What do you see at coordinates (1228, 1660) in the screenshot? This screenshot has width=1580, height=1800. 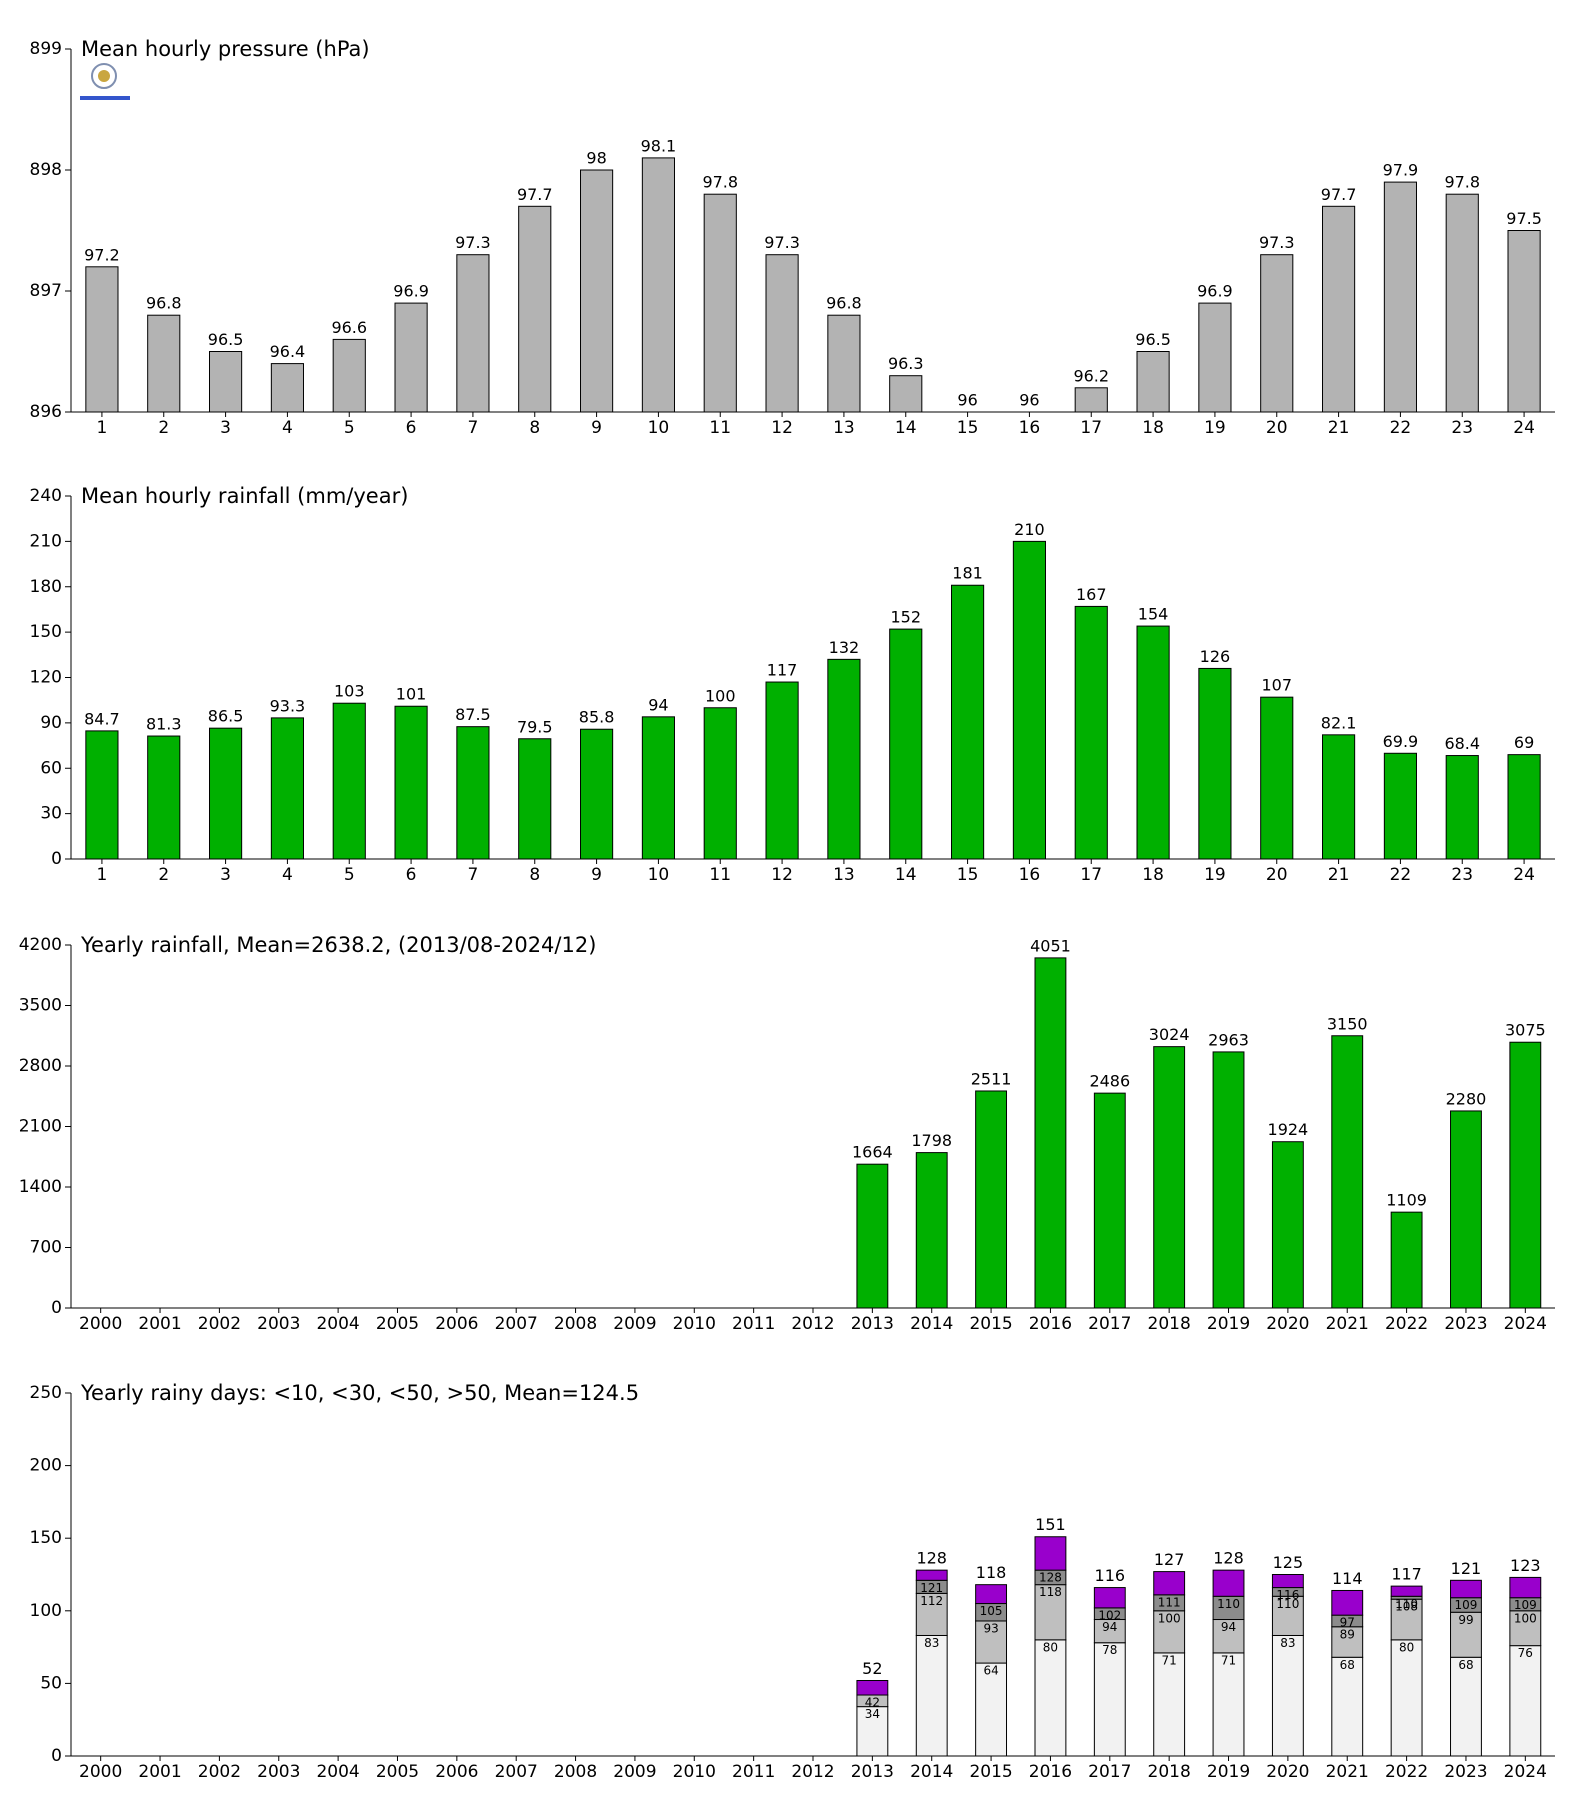 I see `segment-label: 71` at bounding box center [1228, 1660].